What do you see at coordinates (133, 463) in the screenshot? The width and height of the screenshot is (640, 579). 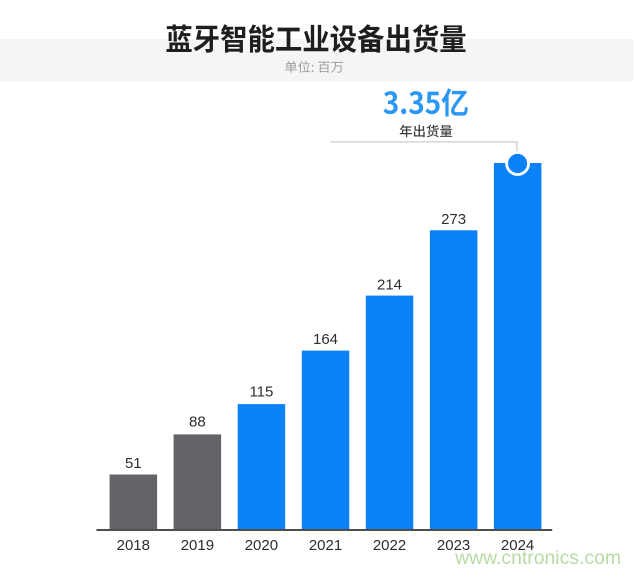 I see `svg-text: 51` at bounding box center [133, 463].